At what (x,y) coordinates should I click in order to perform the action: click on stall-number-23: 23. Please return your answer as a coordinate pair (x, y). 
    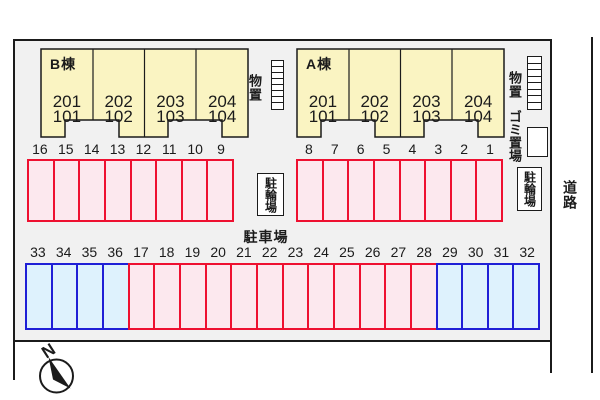
    Looking at the image, I should click on (295, 252).